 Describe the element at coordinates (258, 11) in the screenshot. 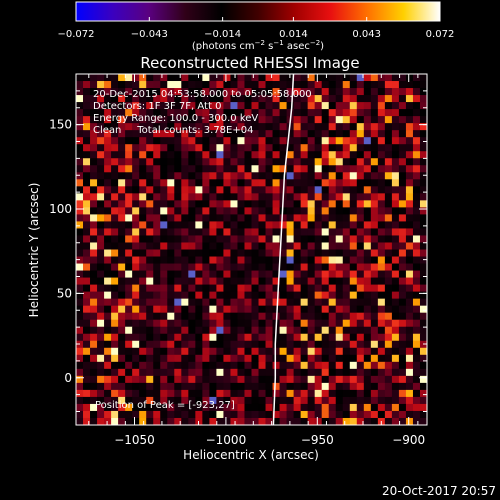

I see `colorbar-gradient` at that location.